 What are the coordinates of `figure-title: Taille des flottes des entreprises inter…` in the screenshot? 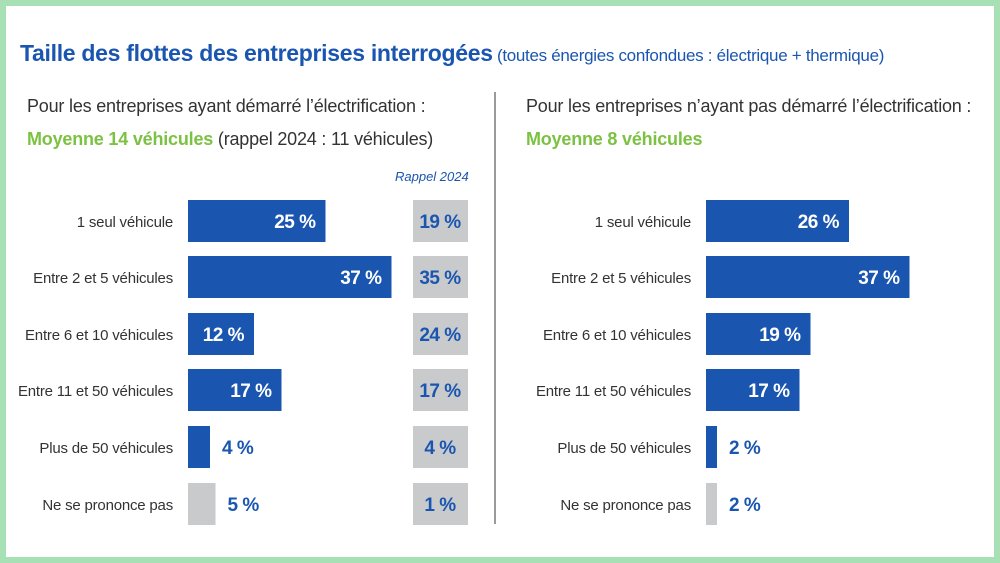 It's located at (452, 53).